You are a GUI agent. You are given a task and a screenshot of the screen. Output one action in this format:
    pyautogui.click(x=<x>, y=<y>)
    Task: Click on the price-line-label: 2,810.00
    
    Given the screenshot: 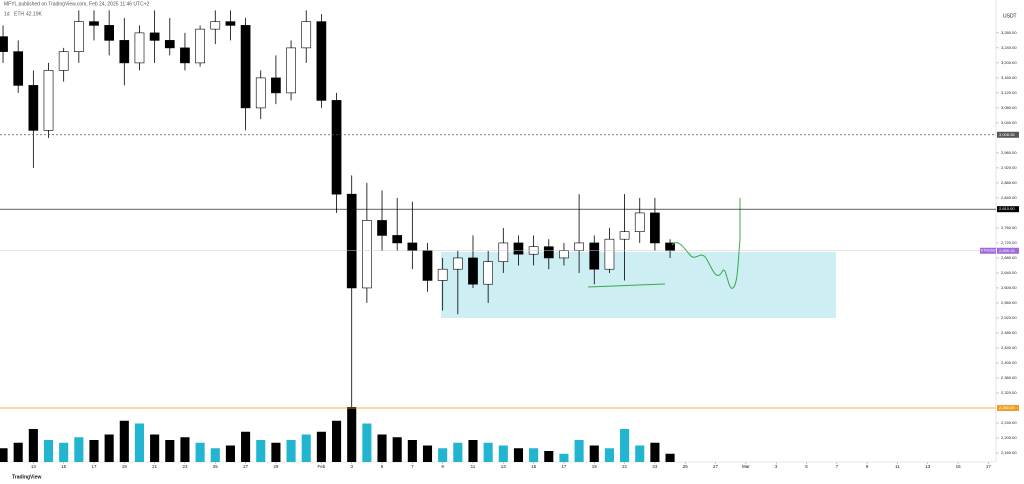 What is the action you would take?
    pyautogui.click(x=1007, y=208)
    